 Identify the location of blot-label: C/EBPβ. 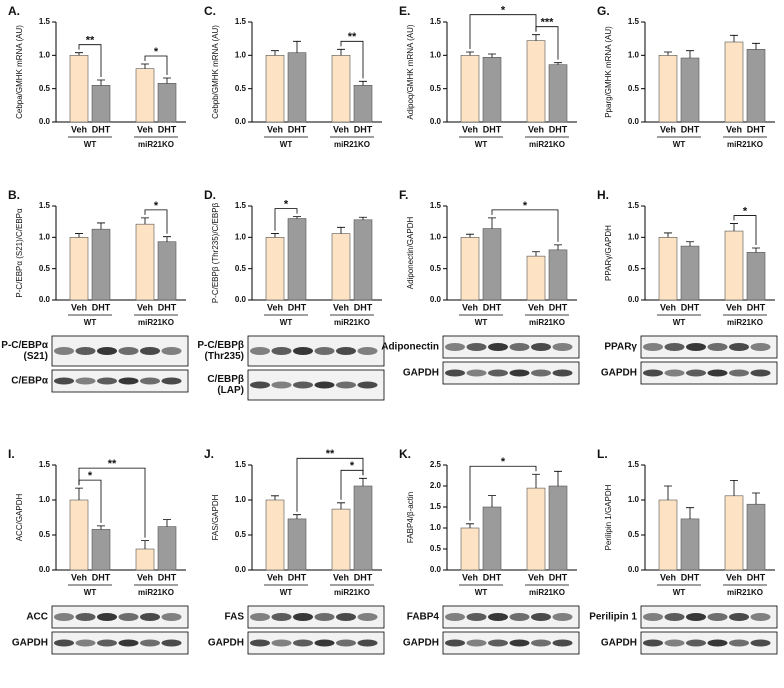
(225, 379).